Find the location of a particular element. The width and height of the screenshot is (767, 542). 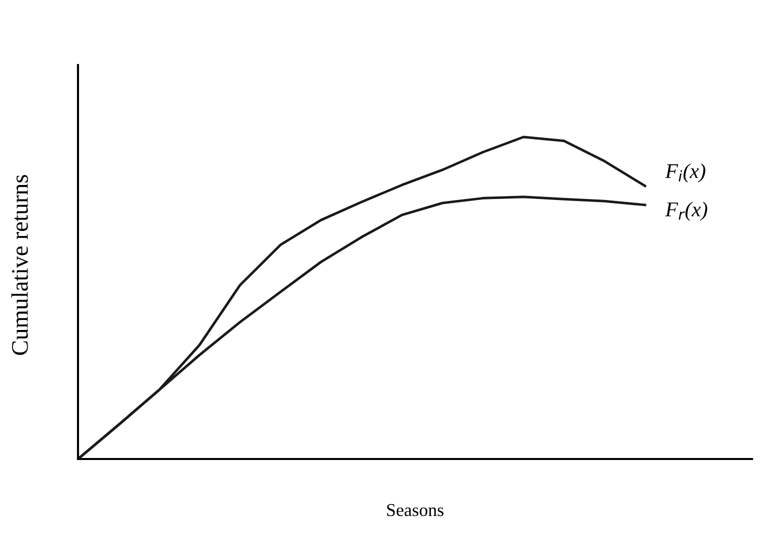

series-label: F$_{i}$(x) is located at coordinates (685, 172).